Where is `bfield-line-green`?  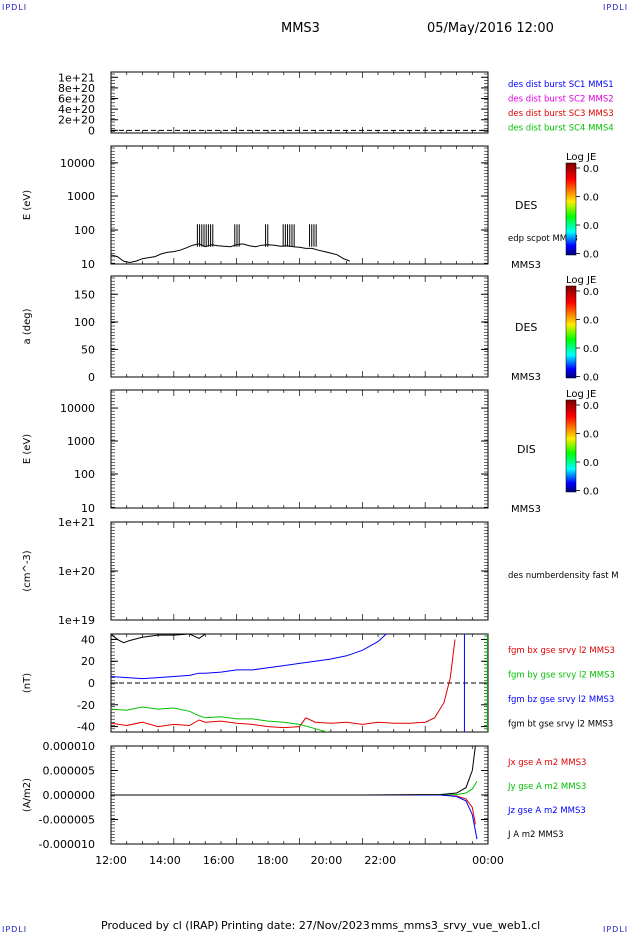
bfield-line-green is located at coordinates (220, 719).